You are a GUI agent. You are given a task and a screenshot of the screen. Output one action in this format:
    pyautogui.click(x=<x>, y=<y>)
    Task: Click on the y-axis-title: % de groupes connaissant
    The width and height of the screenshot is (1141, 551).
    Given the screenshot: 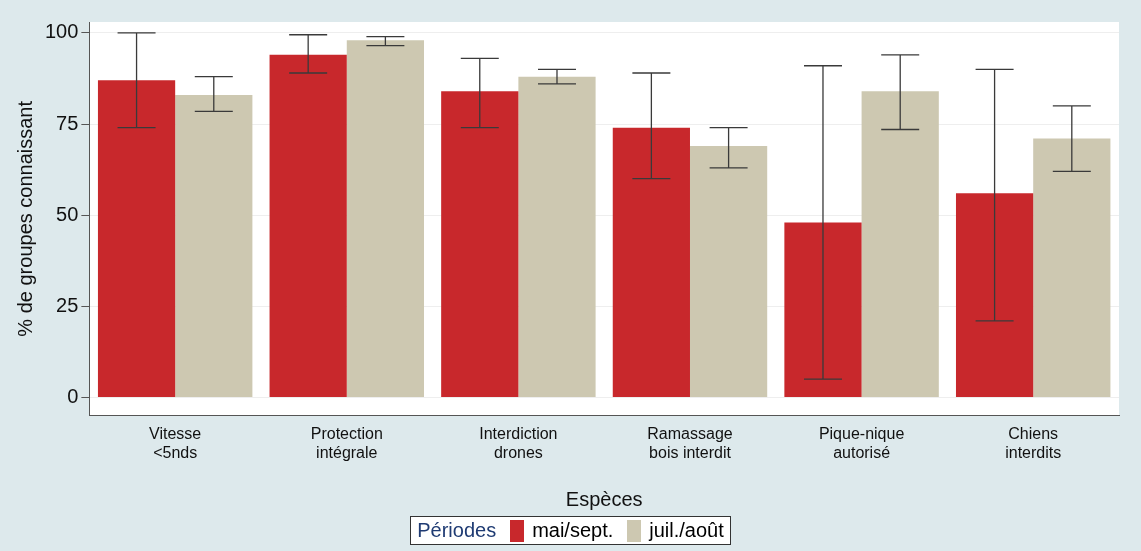 What is the action you would take?
    pyautogui.click(x=24, y=218)
    